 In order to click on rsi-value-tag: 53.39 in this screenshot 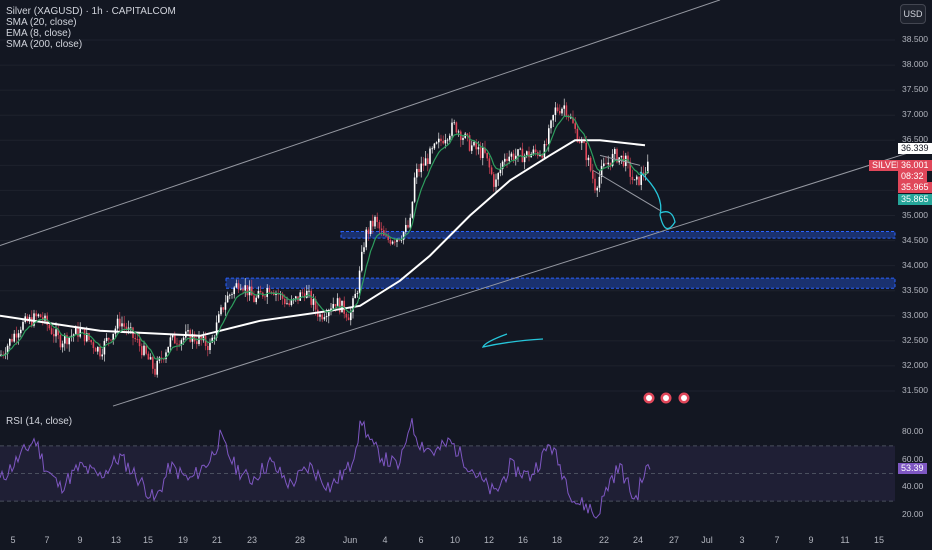, I will do `click(912, 468)`.